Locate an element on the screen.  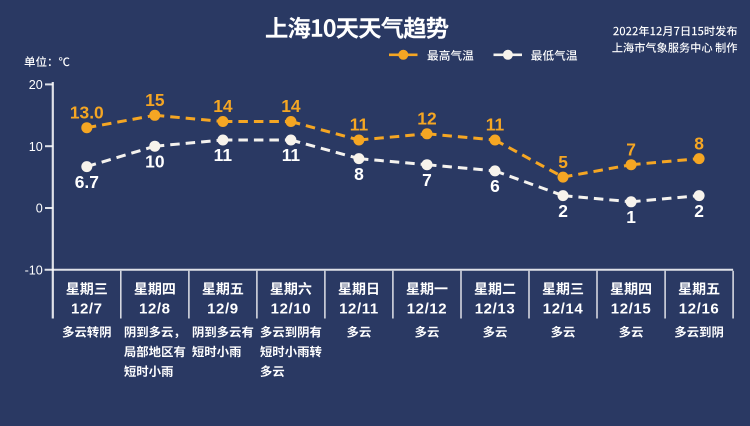
svg-text: 12/15 is located at coordinates (631, 309).